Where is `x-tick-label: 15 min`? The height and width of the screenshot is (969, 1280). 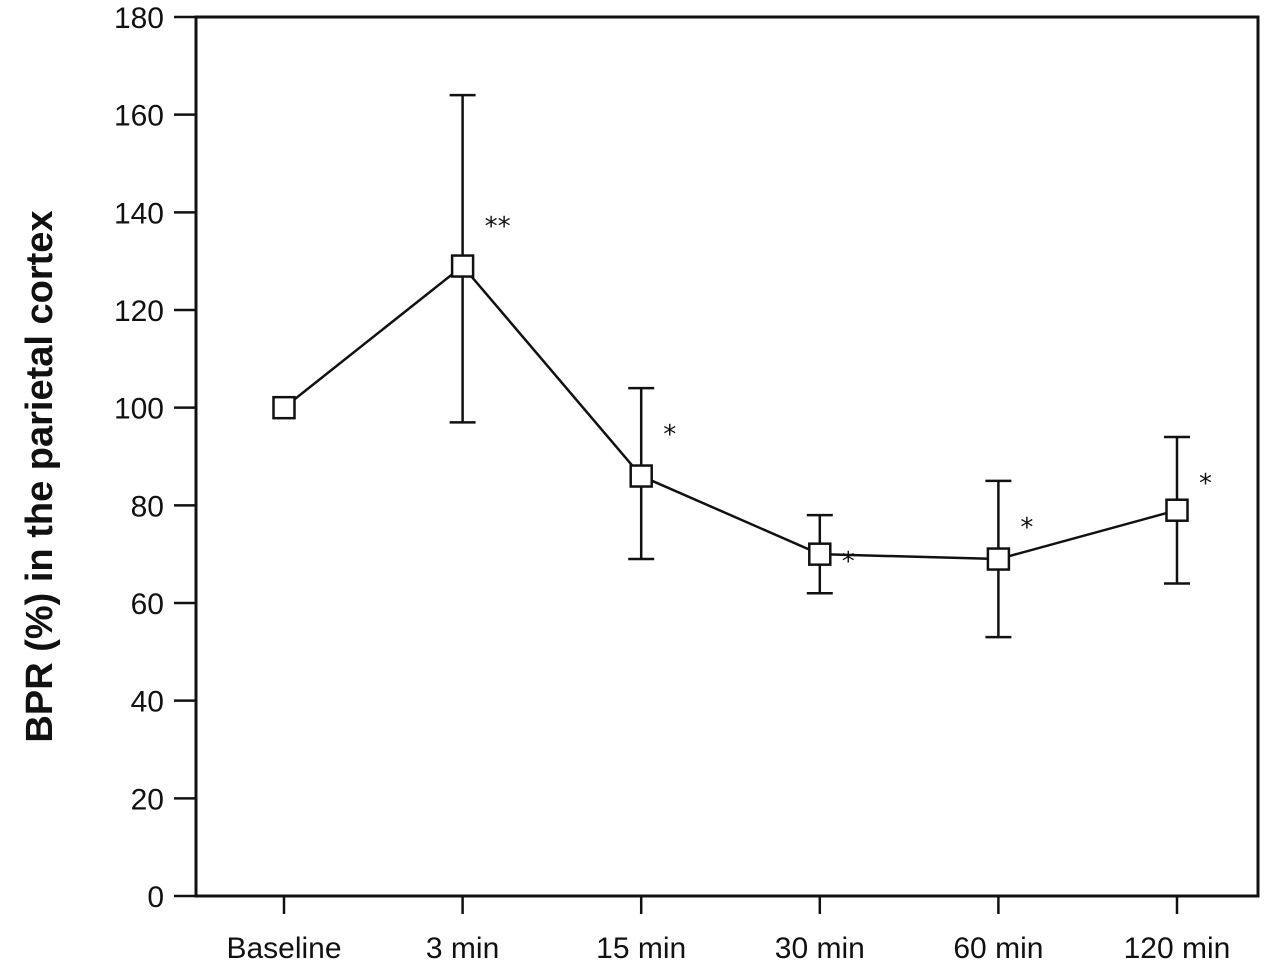 x-tick-label: 15 min is located at coordinates (641, 948).